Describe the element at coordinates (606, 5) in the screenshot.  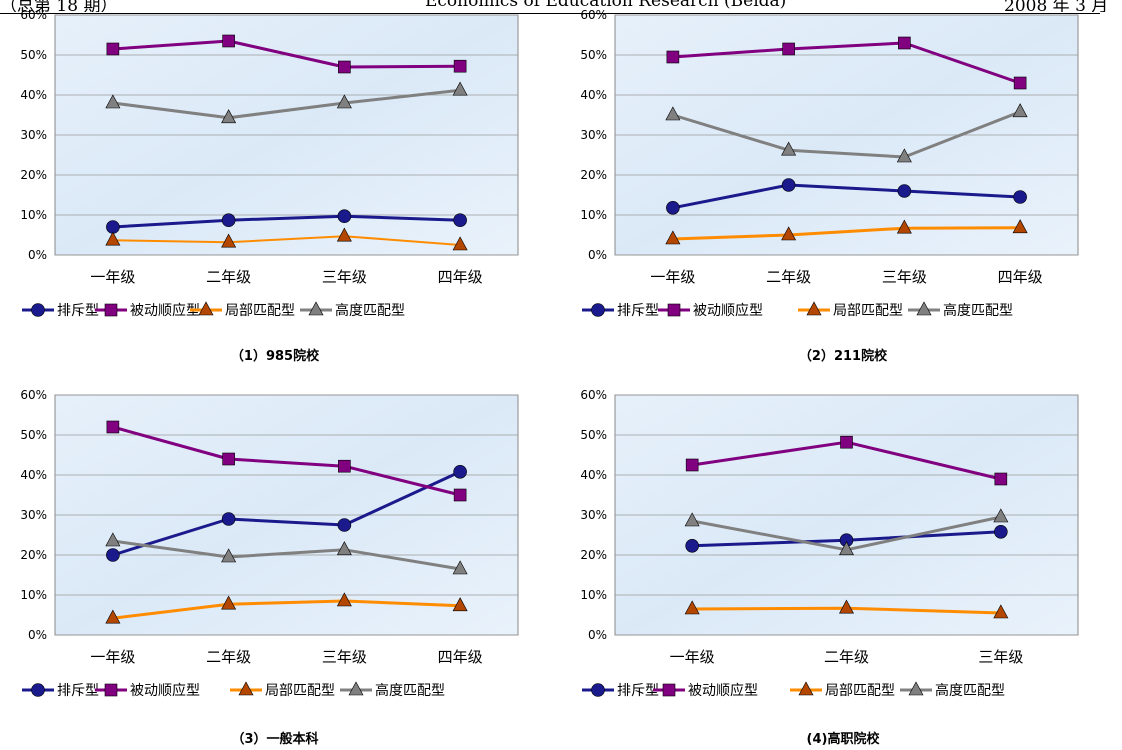
I see `header-journal: Economics of Education Research (Beida)` at that location.